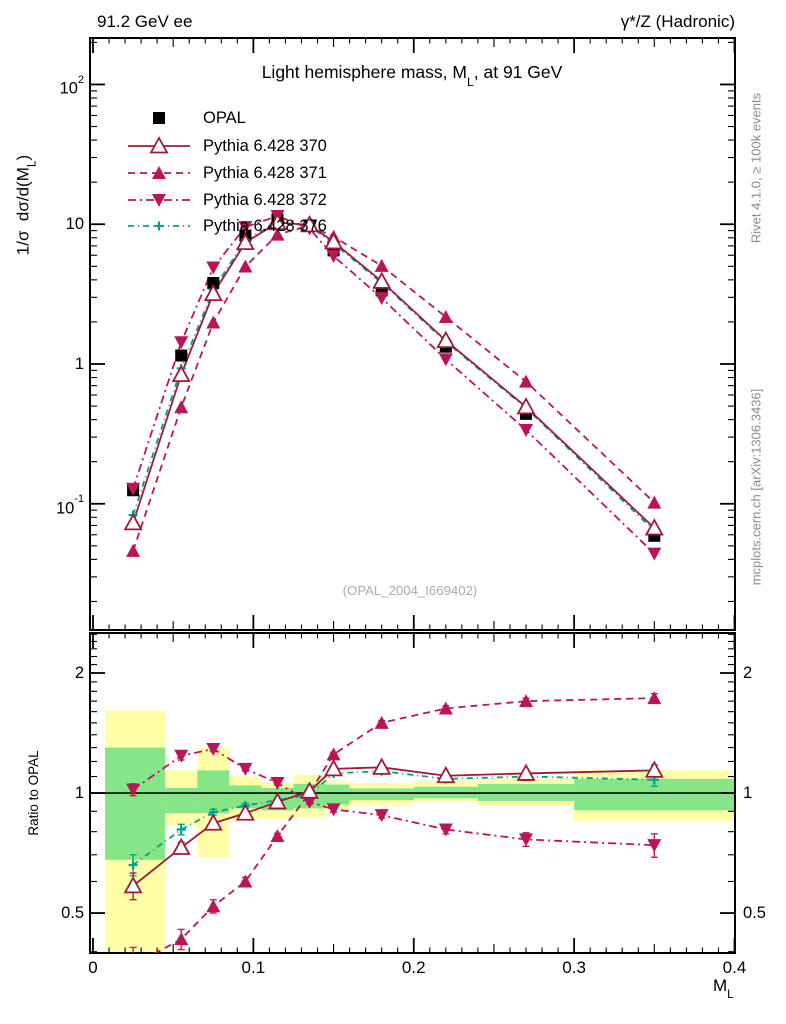  I want to click on plot-title-subscript: L, so click(470, 81).